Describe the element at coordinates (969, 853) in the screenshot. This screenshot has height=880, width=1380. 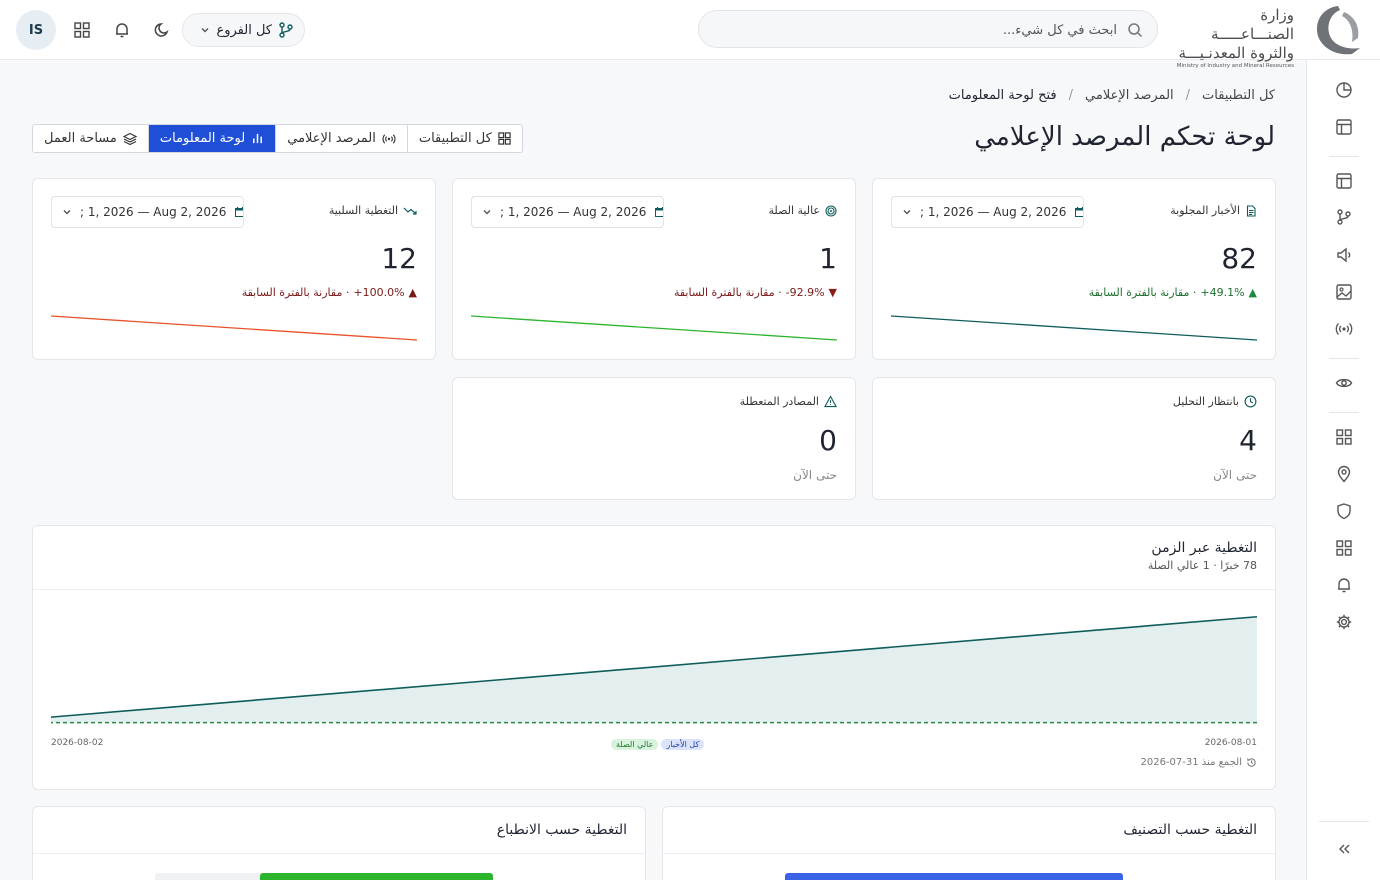
I see `panel-divider` at that location.